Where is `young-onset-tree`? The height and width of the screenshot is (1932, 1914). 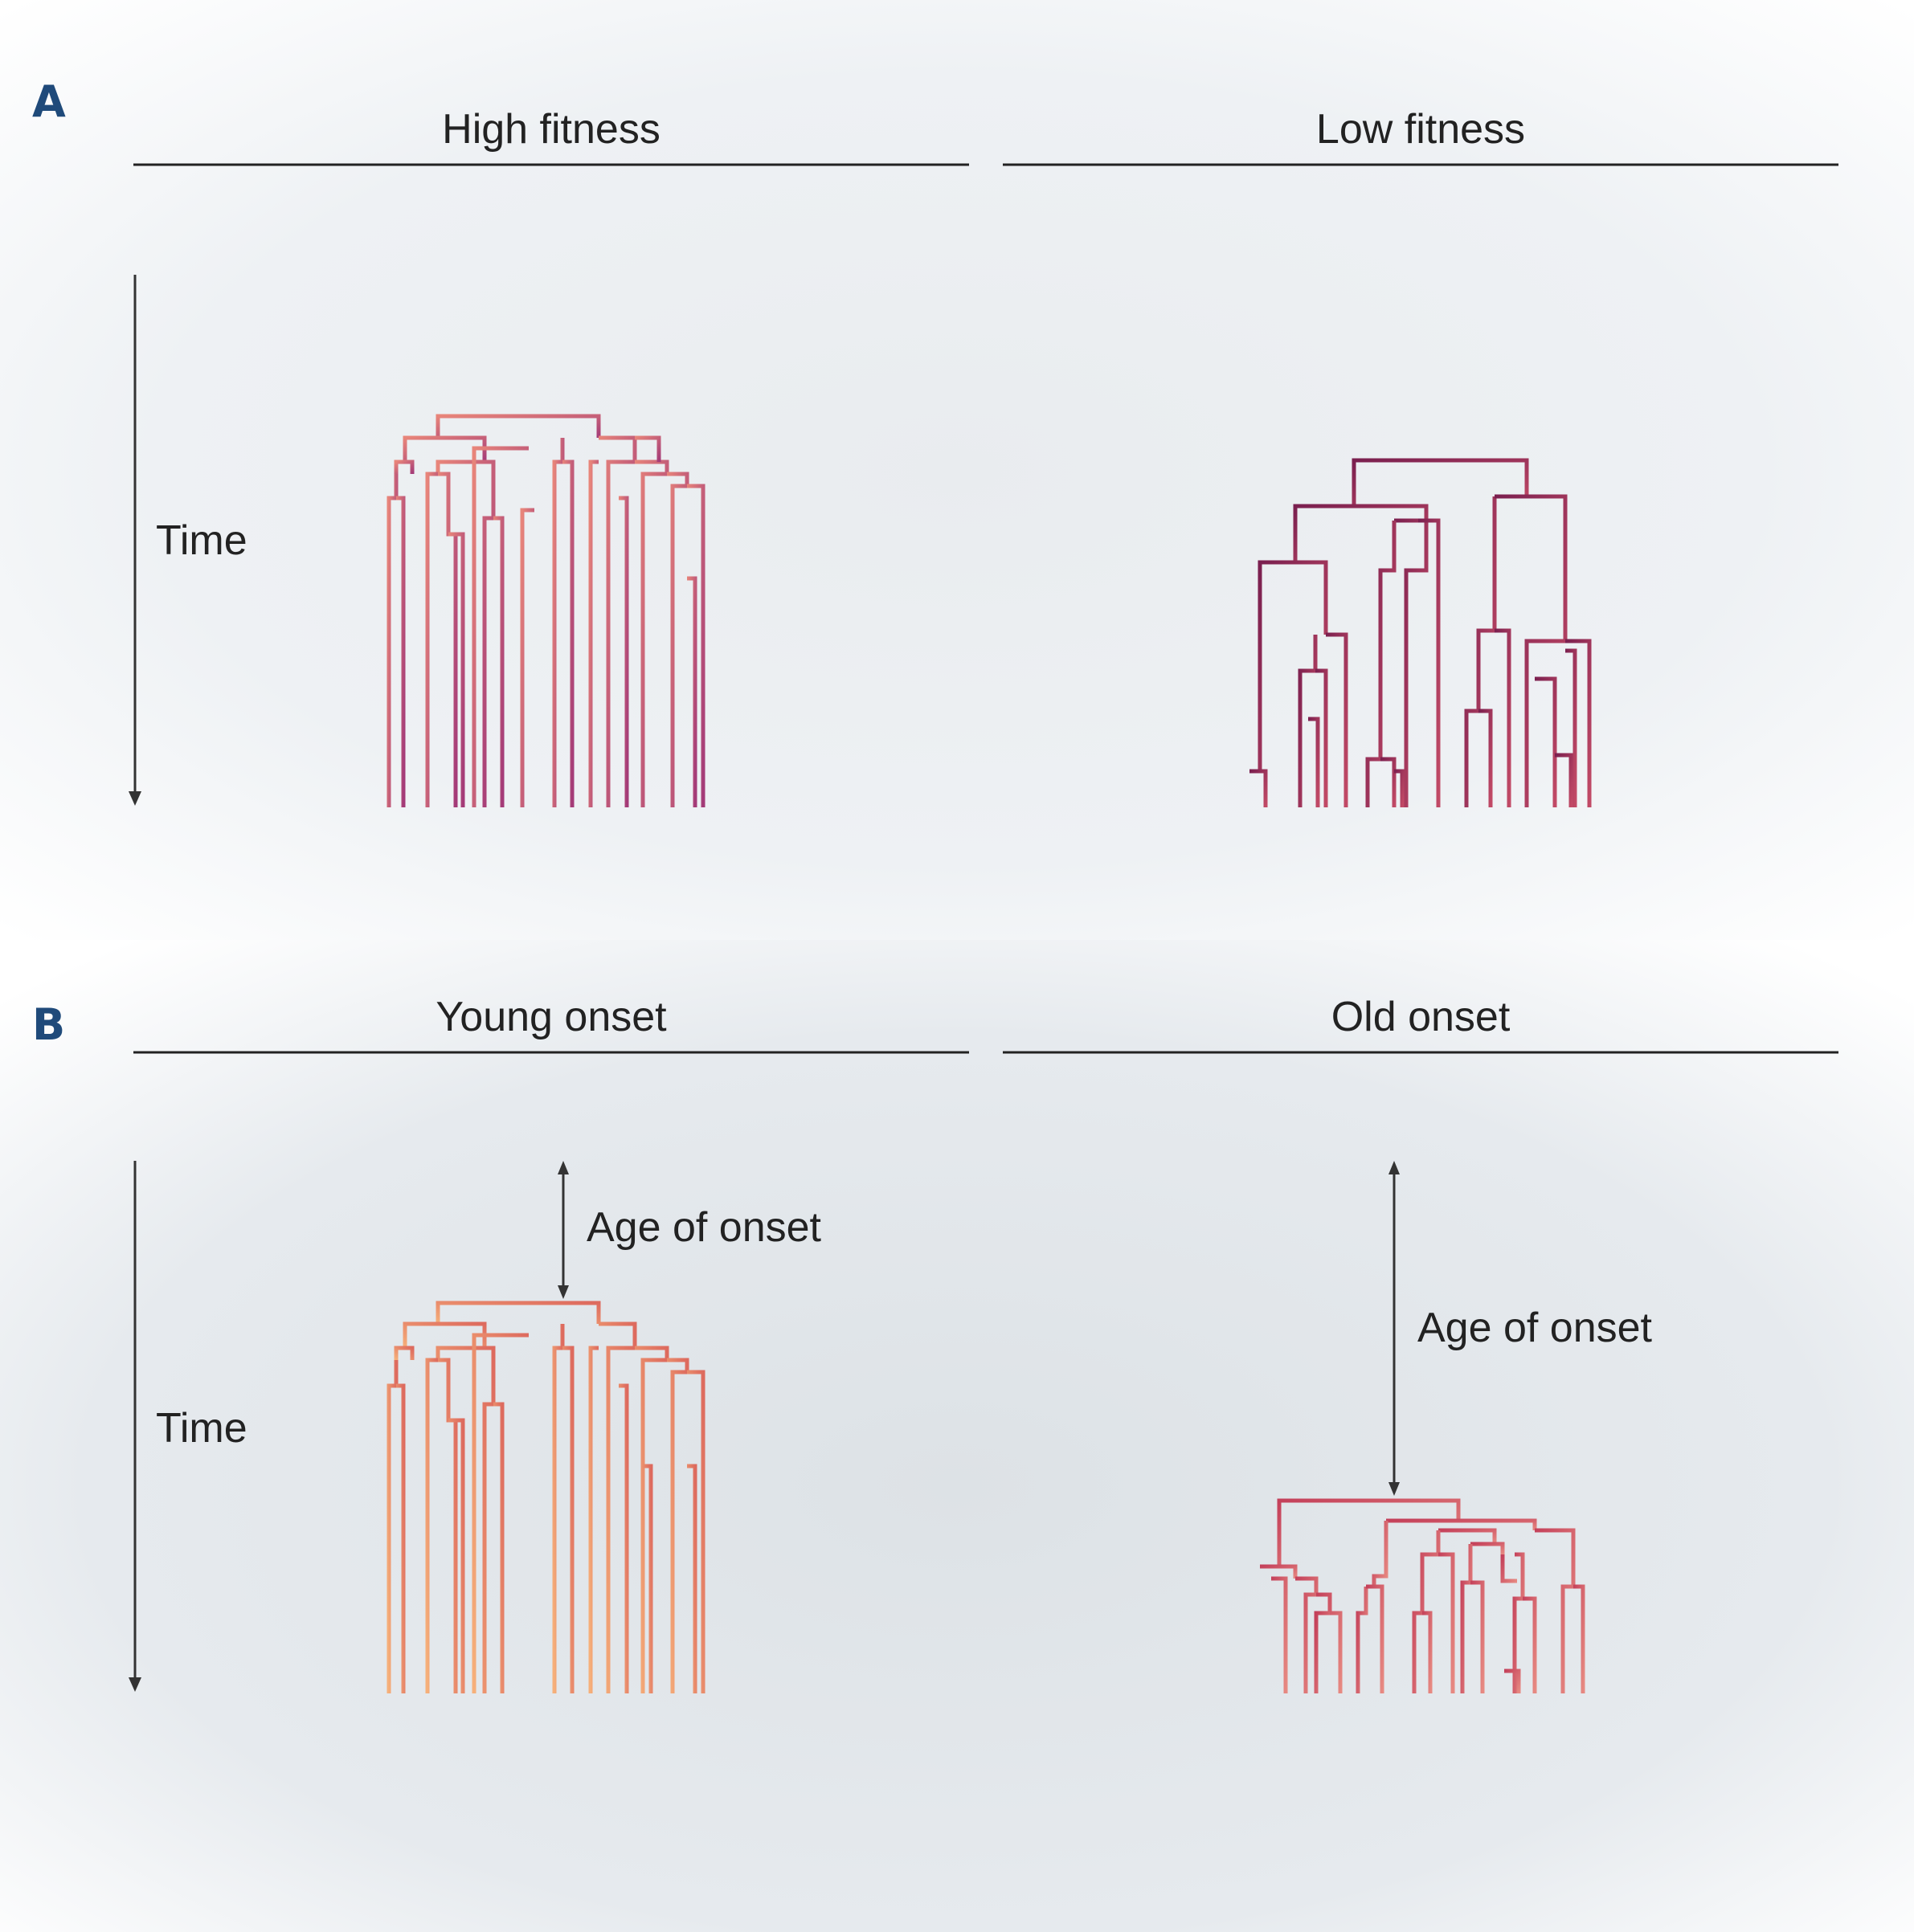 young-onset-tree is located at coordinates (545, 1427).